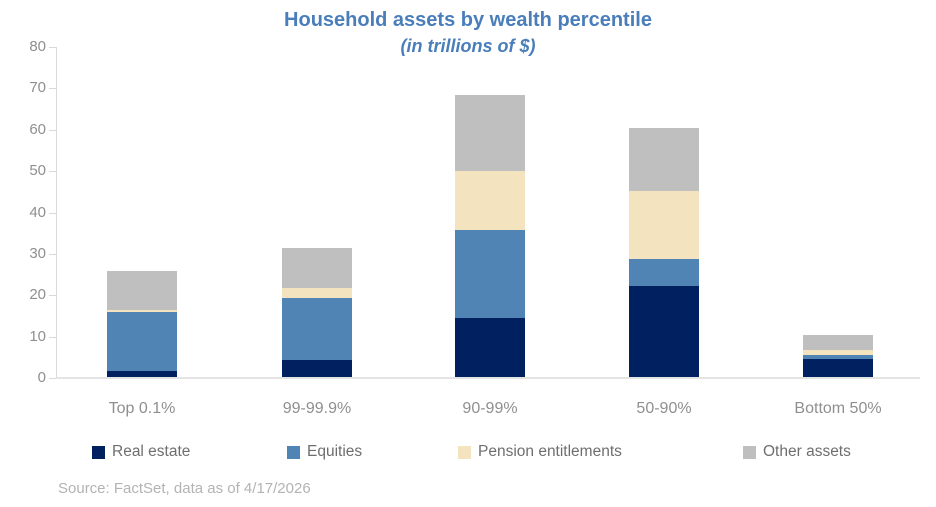  What do you see at coordinates (37, 88) in the screenshot?
I see `y-axis-tick-label: 70` at bounding box center [37, 88].